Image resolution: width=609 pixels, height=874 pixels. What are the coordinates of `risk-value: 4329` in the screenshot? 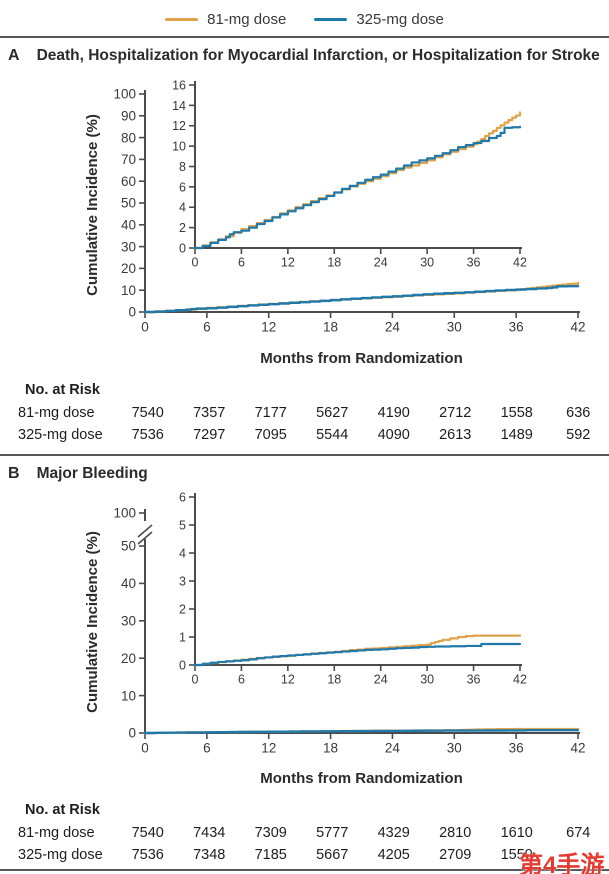 It's located at (393, 833).